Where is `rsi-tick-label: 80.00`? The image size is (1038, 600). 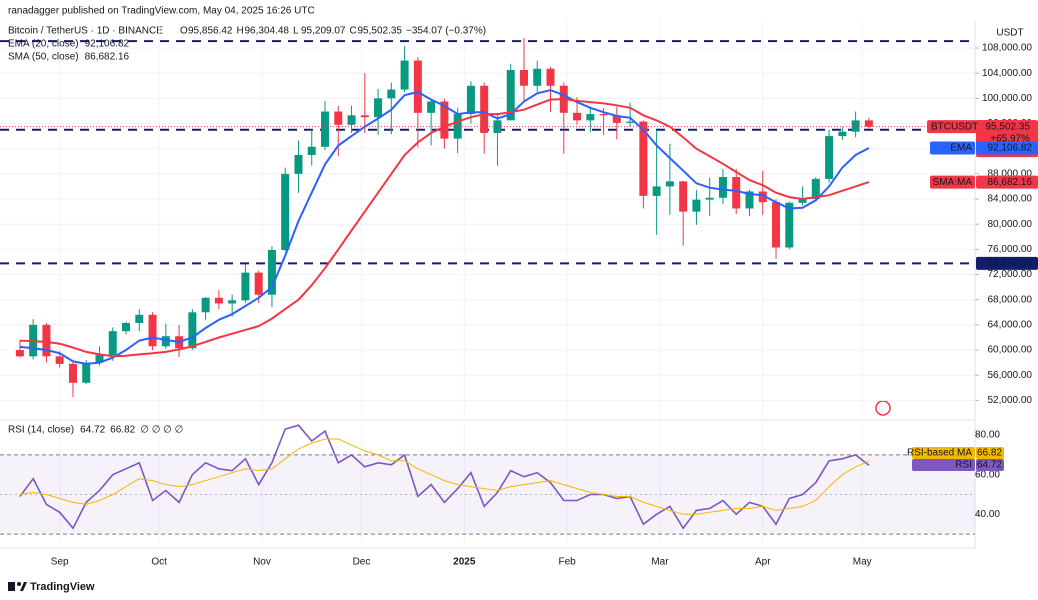
rsi-tick-label: 80.00 is located at coordinates (987, 435).